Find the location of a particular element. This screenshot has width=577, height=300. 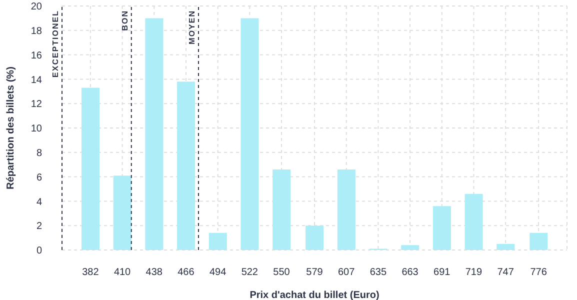

y-tick-label: 6 is located at coordinates (39, 178).